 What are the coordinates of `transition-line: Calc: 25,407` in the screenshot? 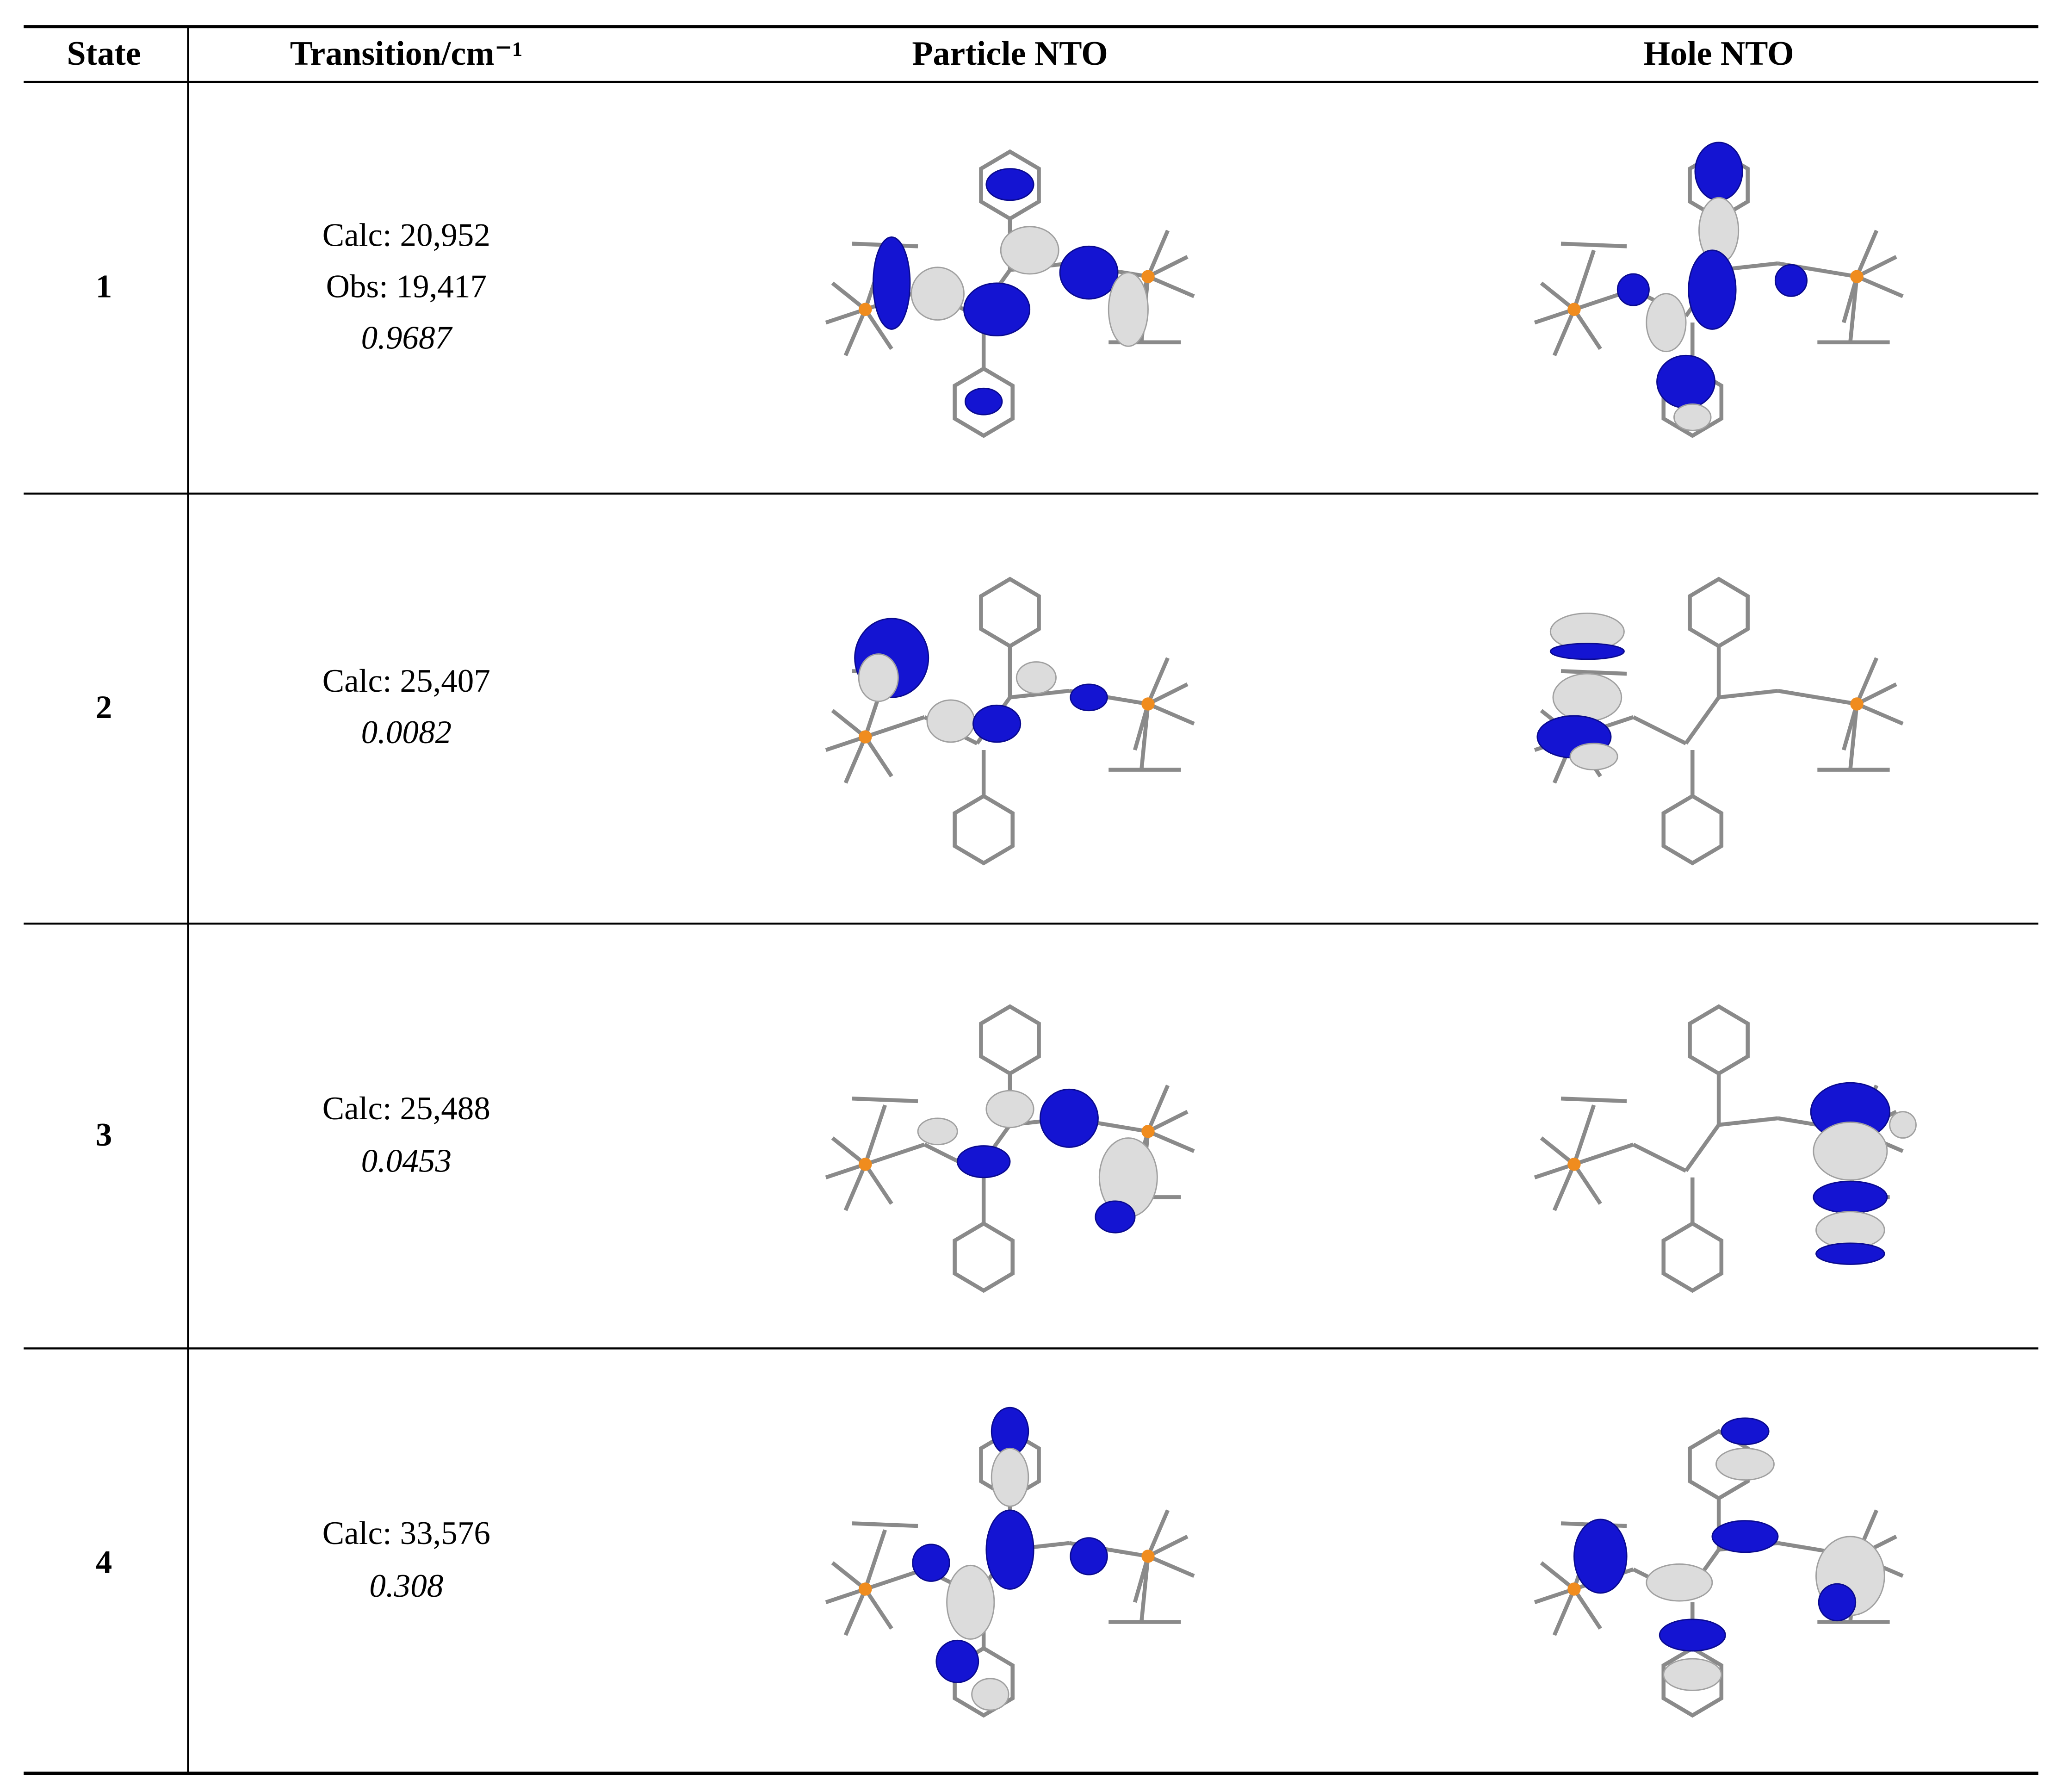 It's located at (406, 681).